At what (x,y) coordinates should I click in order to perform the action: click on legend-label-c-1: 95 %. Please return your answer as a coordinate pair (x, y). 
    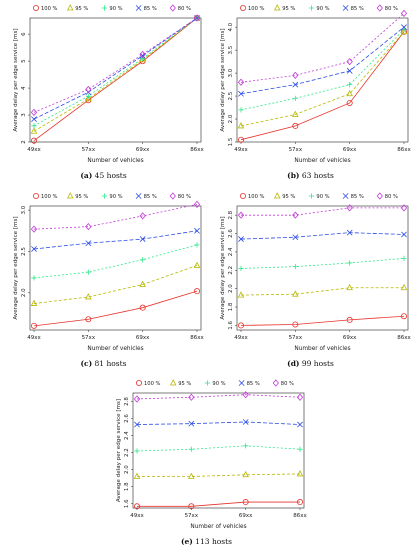
    Looking at the image, I should click on (81, 197).